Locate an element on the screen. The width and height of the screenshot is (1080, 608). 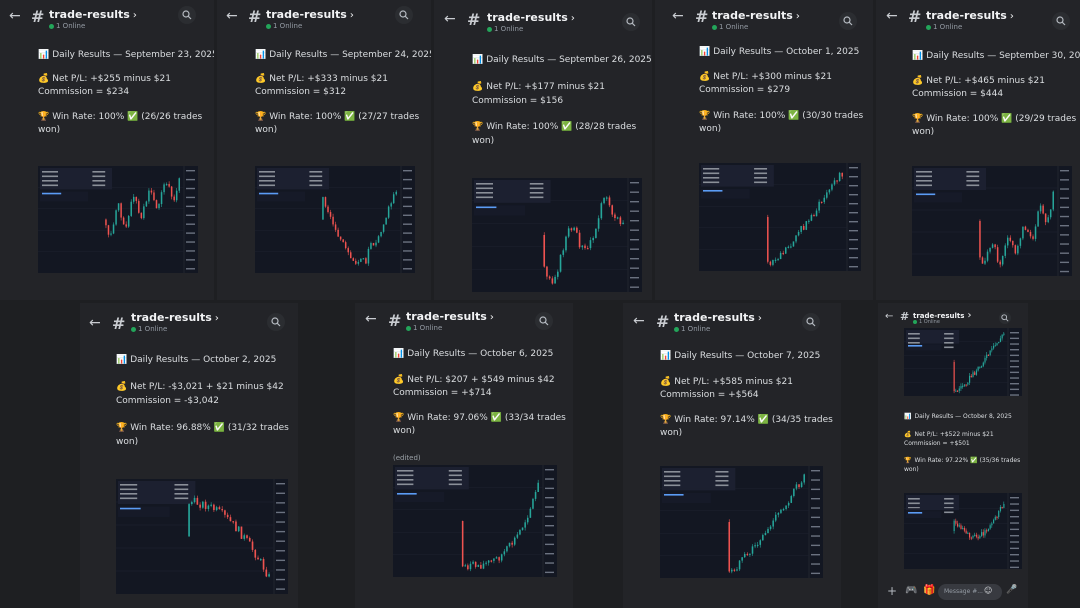
commission: Commission = $234 is located at coordinates (84, 92).